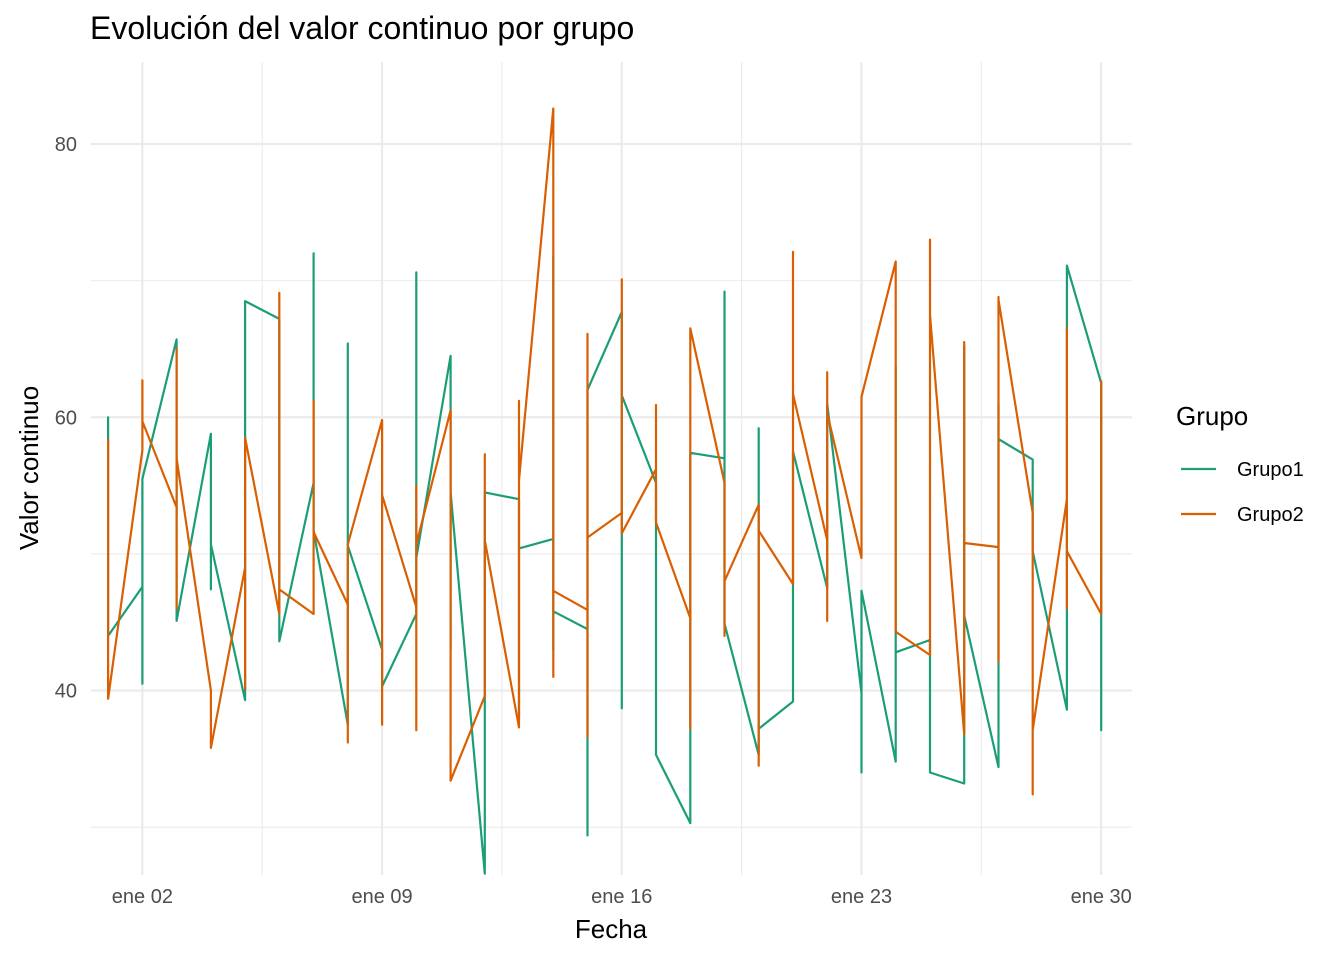  What do you see at coordinates (611, 929) in the screenshot?
I see `x-axis-title: Fecha` at bounding box center [611, 929].